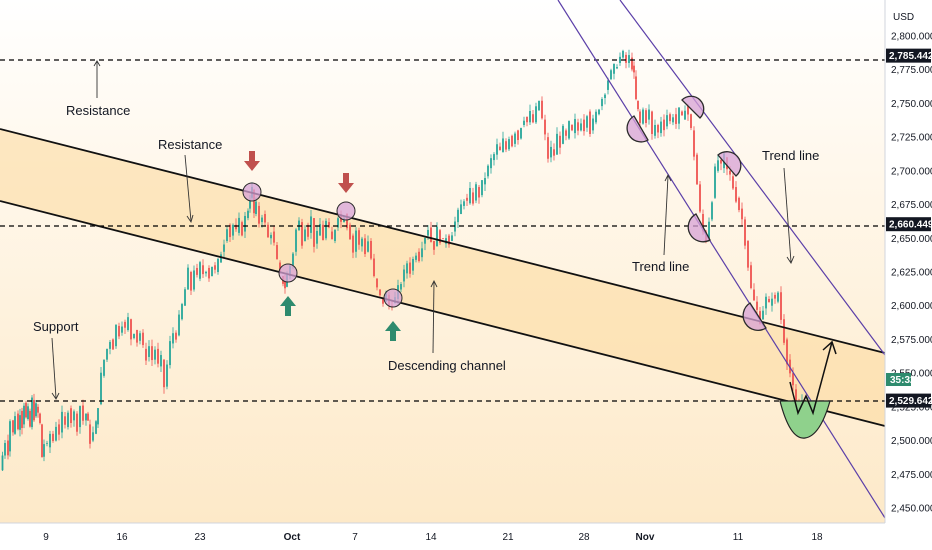 This screenshot has width=932, height=550. I want to click on pointer-arrowhead, so click(97, 63).